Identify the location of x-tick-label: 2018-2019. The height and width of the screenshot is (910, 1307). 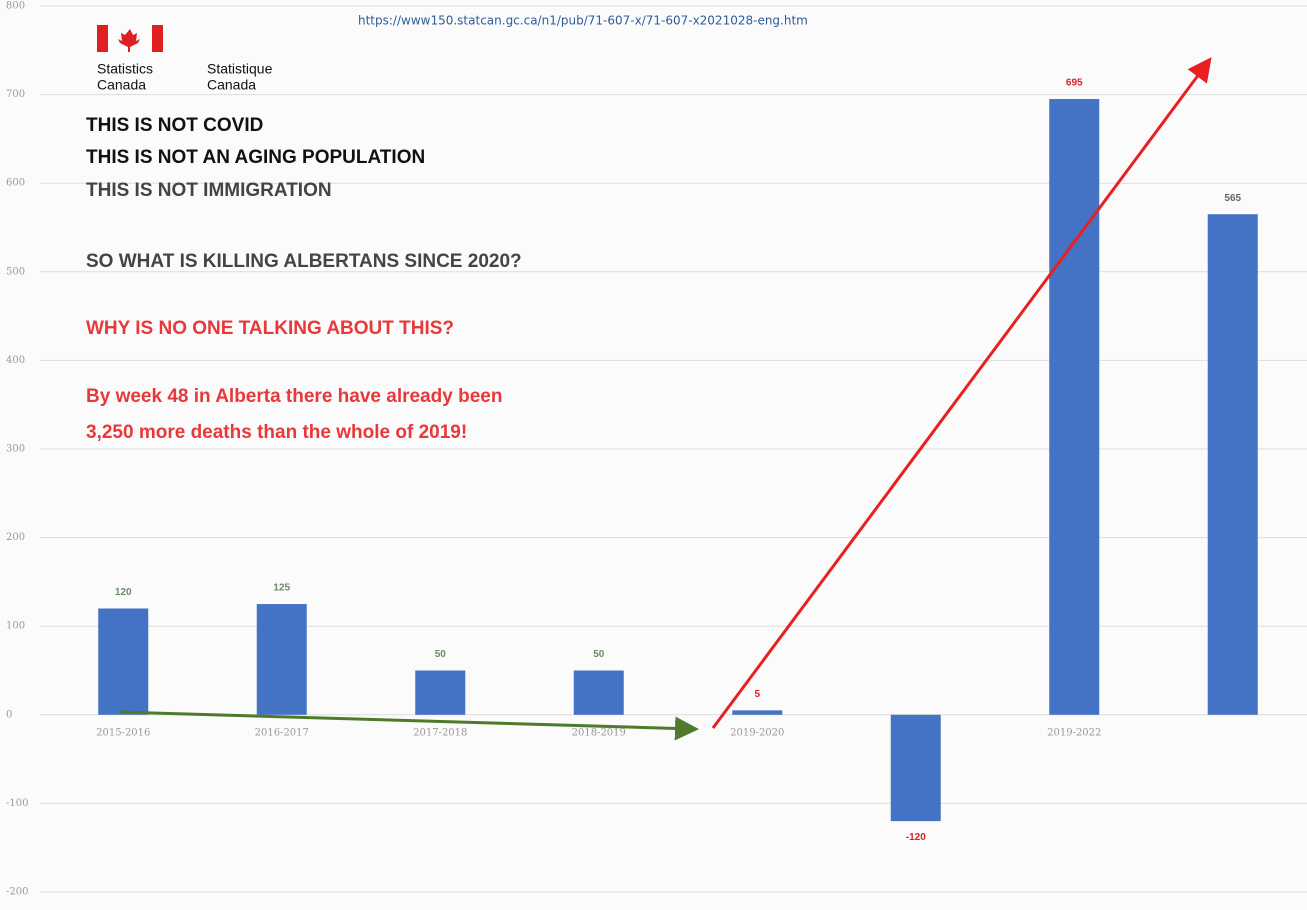
(599, 732).